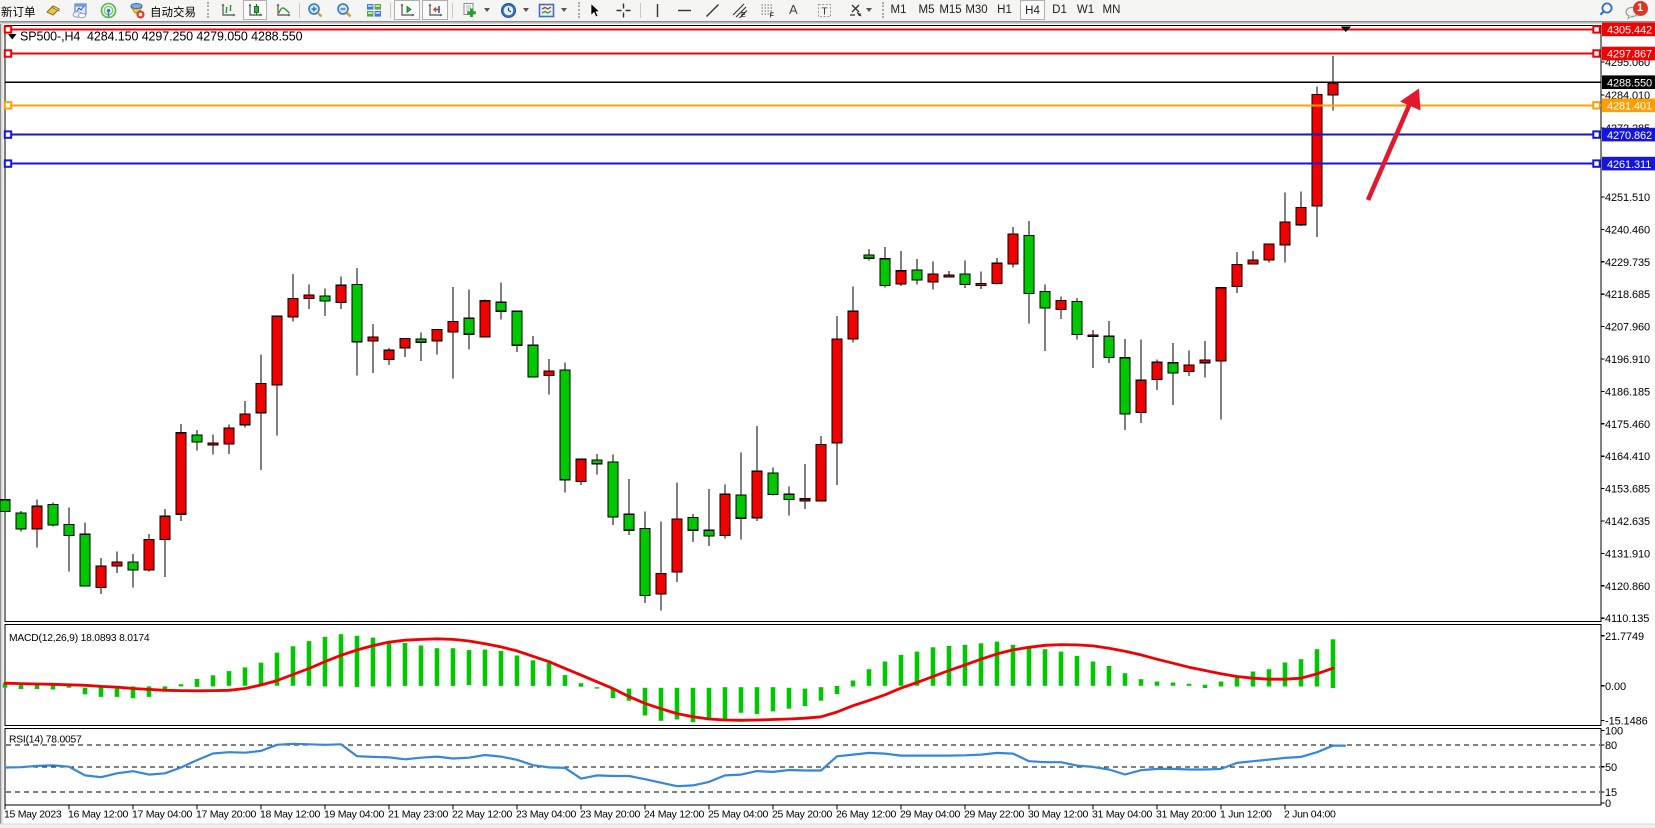 The width and height of the screenshot is (1655, 828). What do you see at coordinates (1627, 230) in the screenshot?
I see `svg-text: 4240.460` at bounding box center [1627, 230].